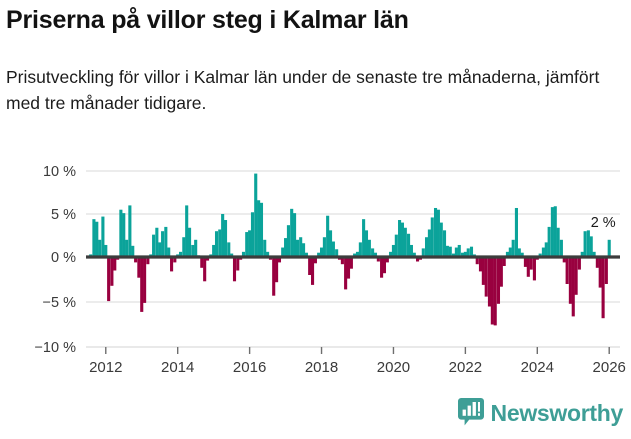 This screenshot has height=439, width=631. I want to click on x-tick-label: 2014, so click(177, 367).